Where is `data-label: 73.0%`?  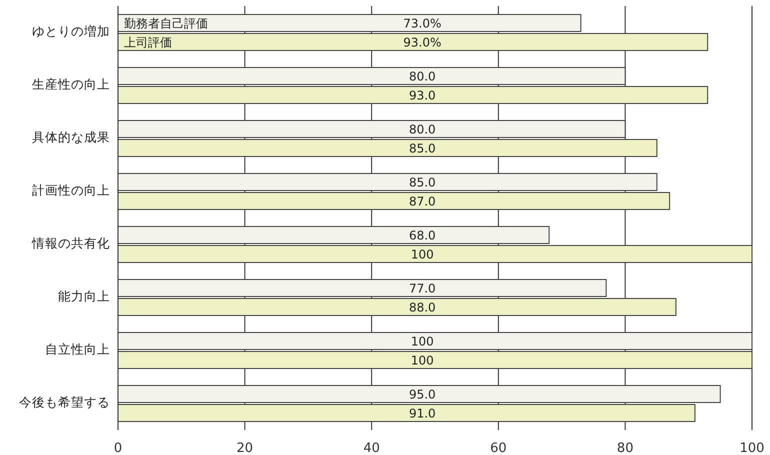
data-label: 73.0% is located at coordinates (422, 23).